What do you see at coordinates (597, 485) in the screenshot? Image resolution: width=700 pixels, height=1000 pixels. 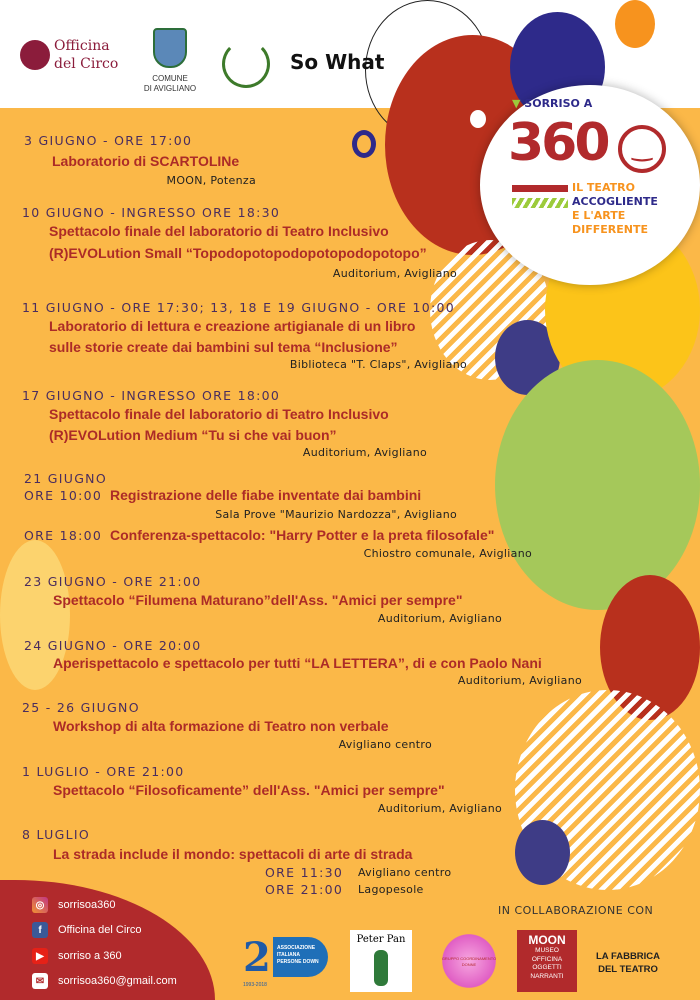 I see `deco-circle-green` at bounding box center [597, 485].